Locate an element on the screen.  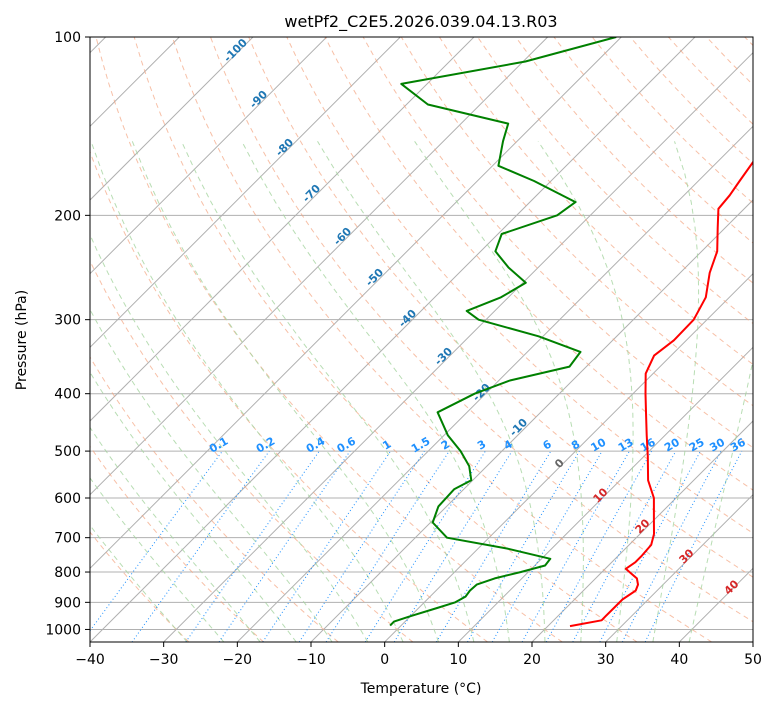
mixing-ratio-label: 0.2 is located at coordinates (265, 445).